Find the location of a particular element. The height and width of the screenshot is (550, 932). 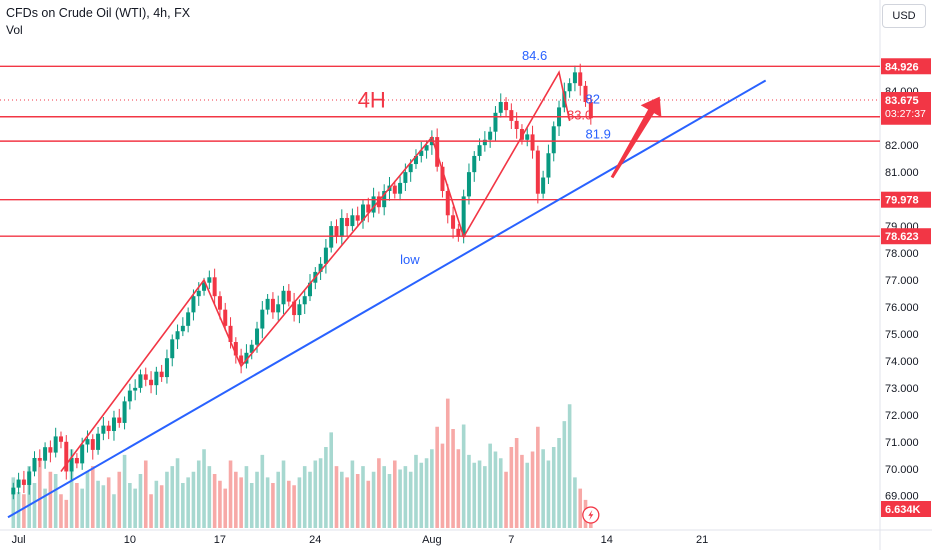

volume-value-label: 6.634K is located at coordinates (906, 509).